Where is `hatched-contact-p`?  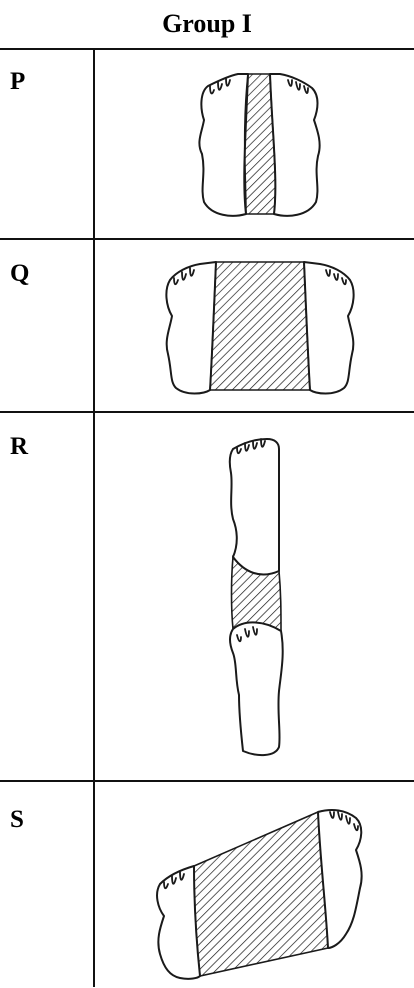 hatched-contact-p is located at coordinates (260, 144).